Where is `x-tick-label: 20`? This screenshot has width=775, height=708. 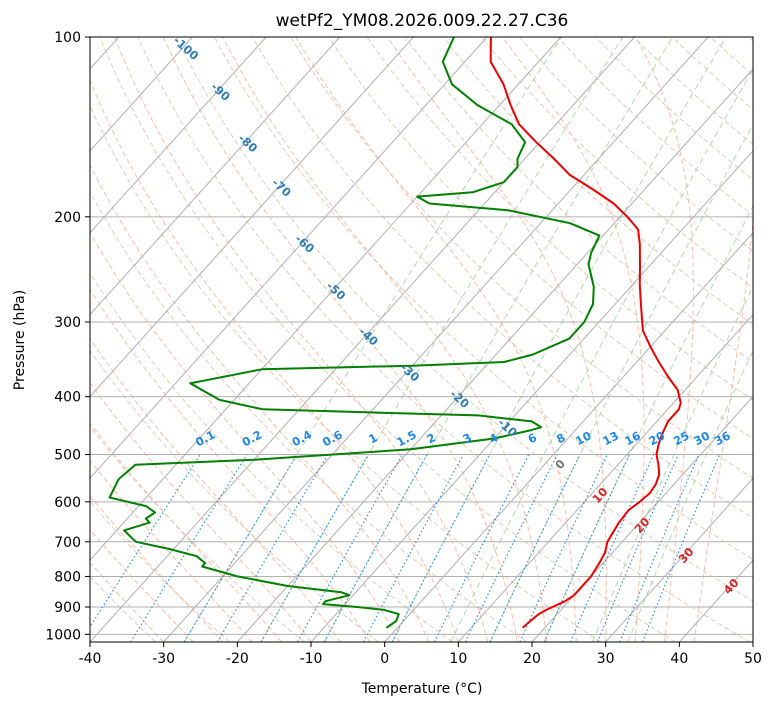
x-tick-label: 20 is located at coordinates (532, 659).